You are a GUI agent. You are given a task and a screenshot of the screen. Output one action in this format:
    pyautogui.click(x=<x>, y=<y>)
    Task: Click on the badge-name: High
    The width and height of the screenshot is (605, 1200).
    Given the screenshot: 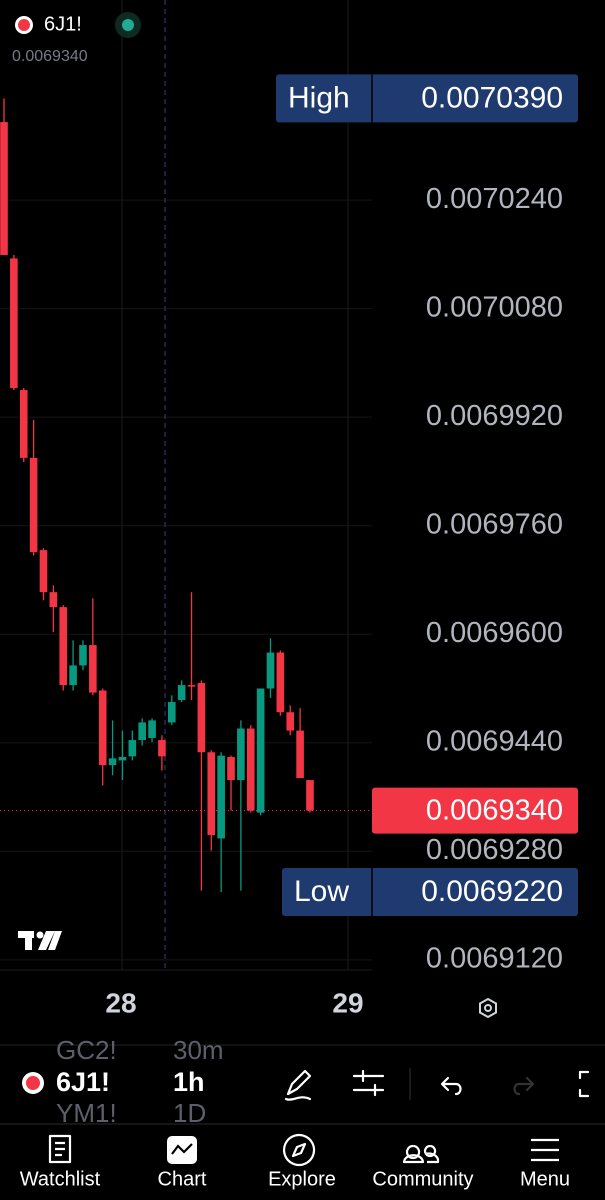 What is the action you would take?
    pyautogui.click(x=319, y=97)
    